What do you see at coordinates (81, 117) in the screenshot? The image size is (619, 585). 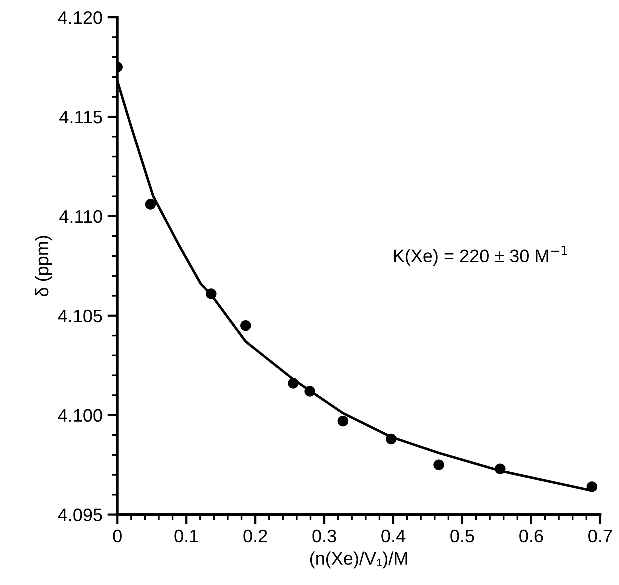 I see `y-tick-label: 4.115` at bounding box center [81, 117].